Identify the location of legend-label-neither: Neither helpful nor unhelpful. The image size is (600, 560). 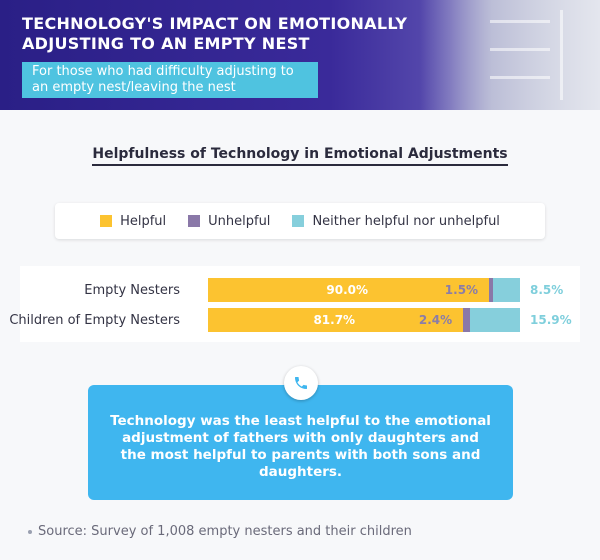
(406, 221).